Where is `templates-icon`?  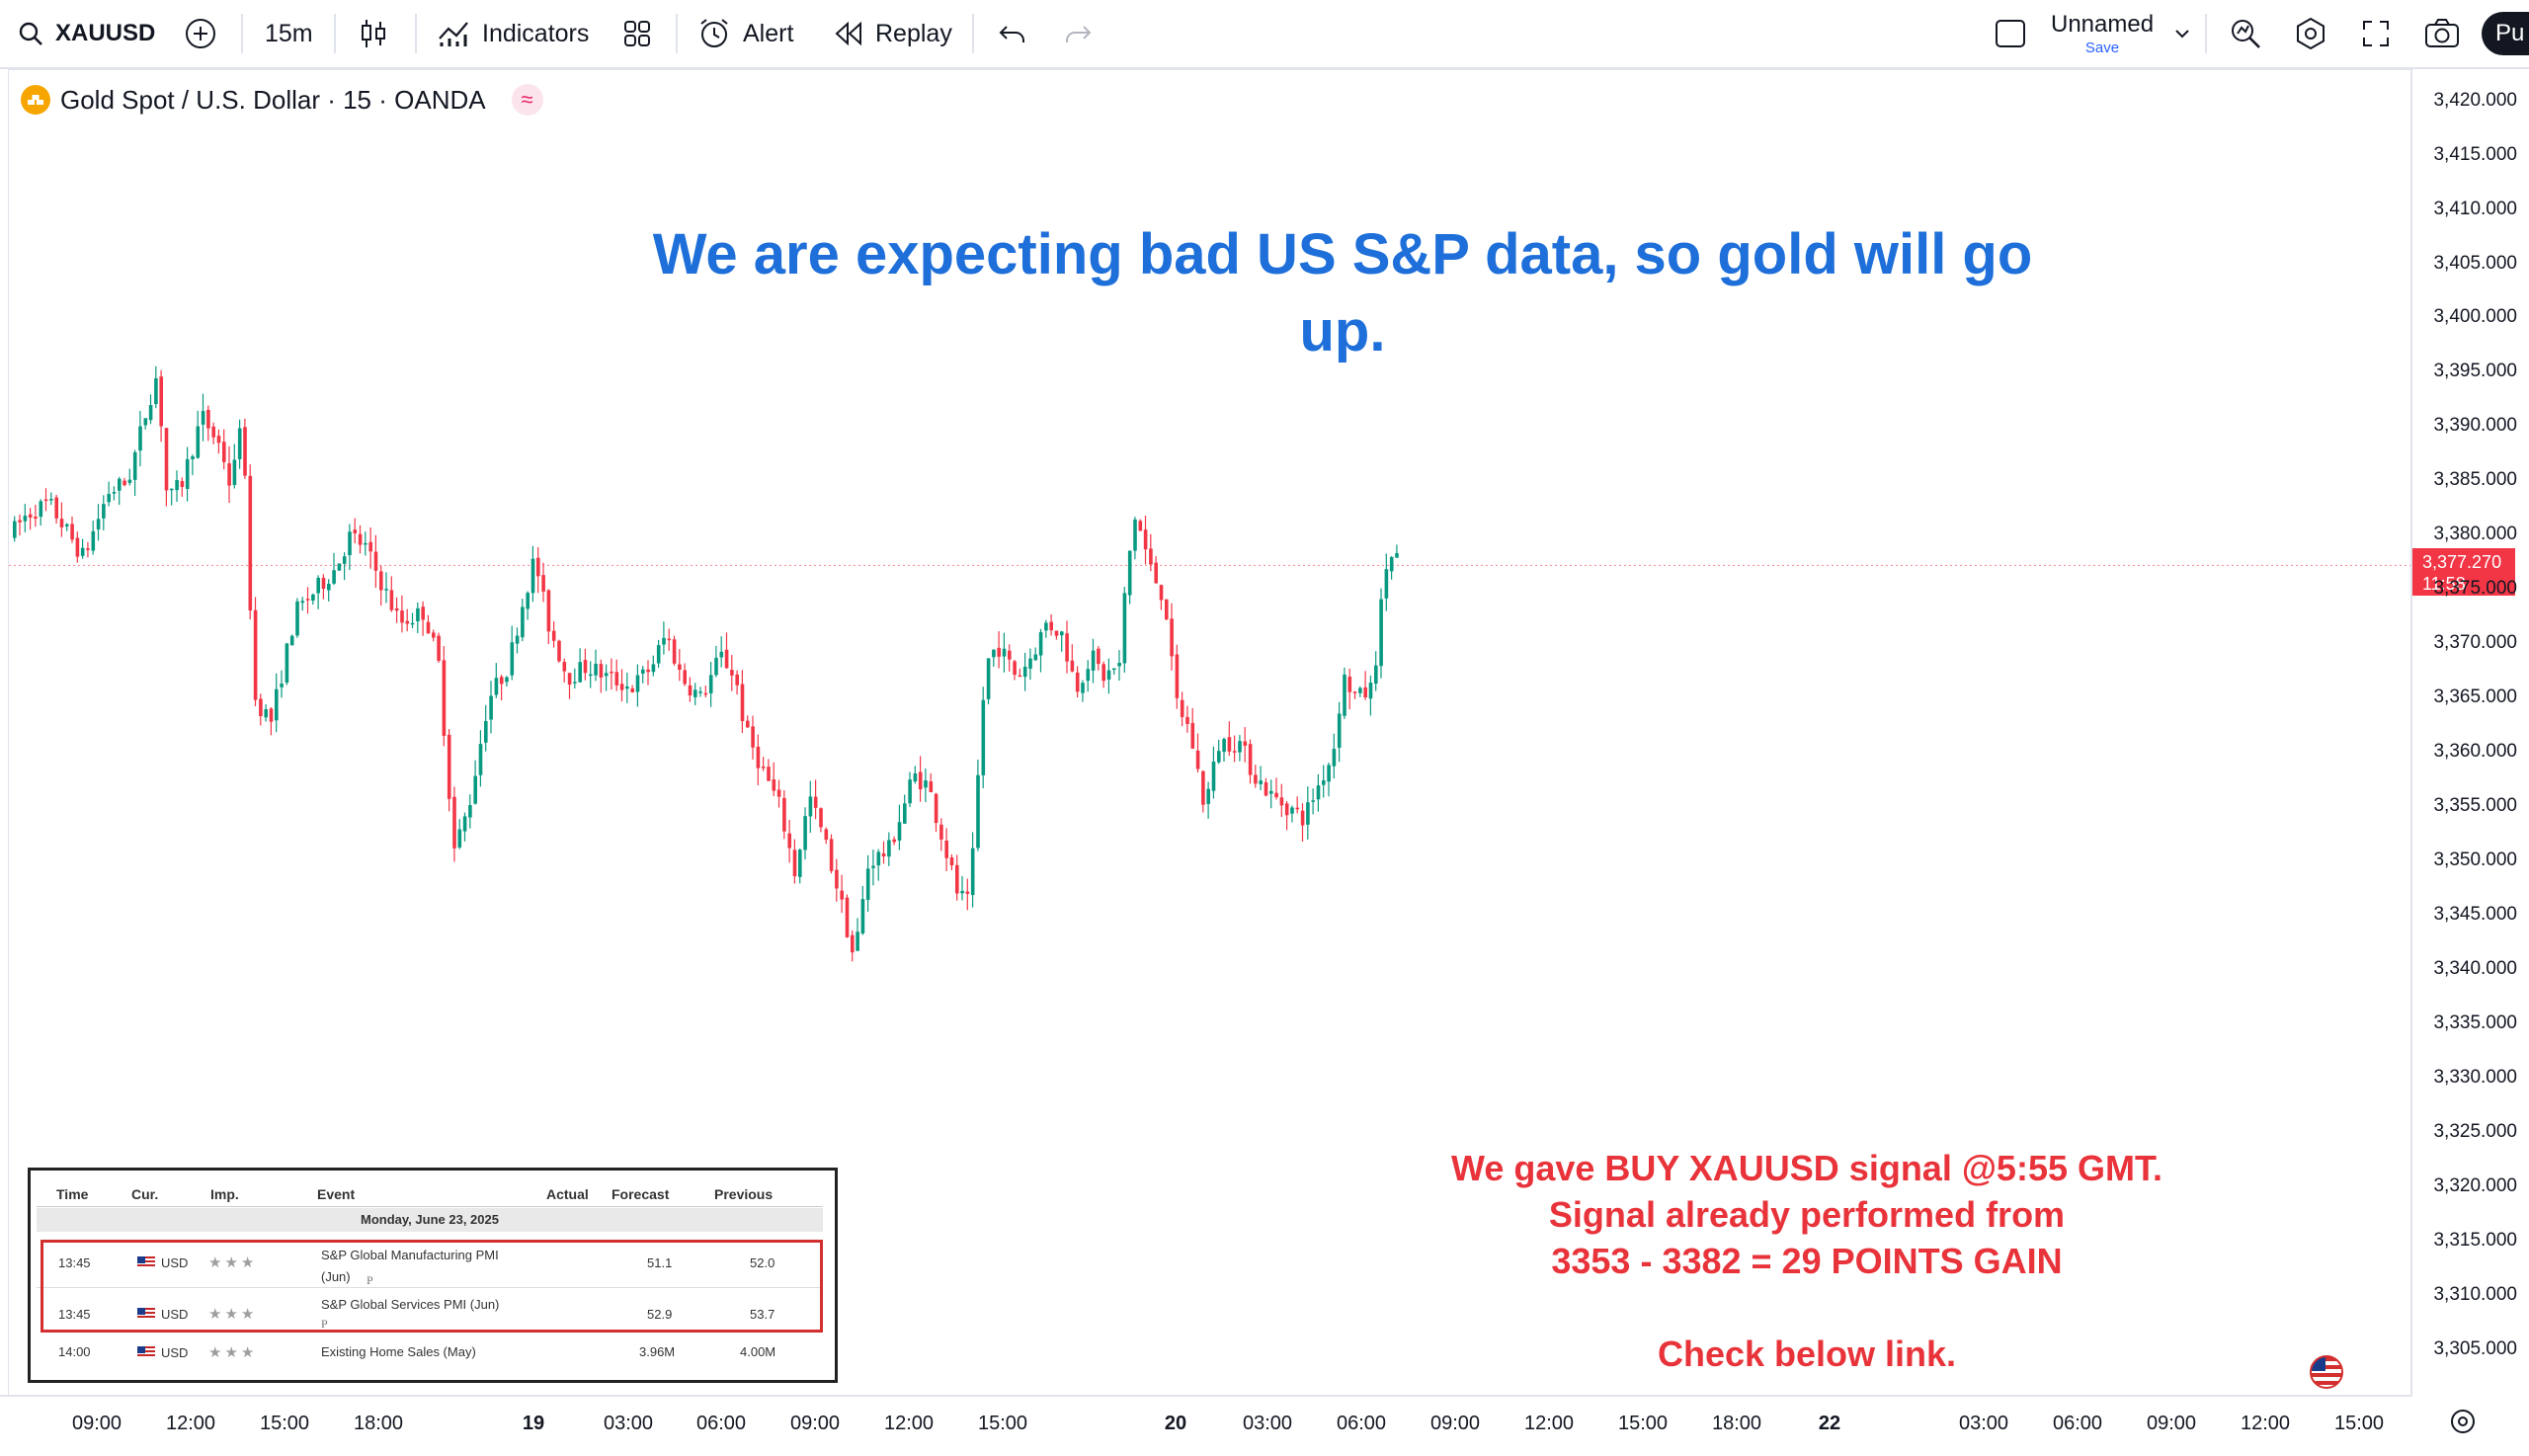
templates-icon is located at coordinates (637, 33).